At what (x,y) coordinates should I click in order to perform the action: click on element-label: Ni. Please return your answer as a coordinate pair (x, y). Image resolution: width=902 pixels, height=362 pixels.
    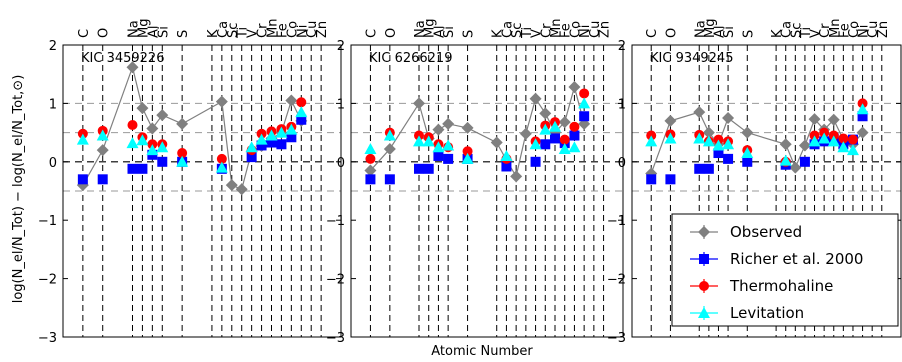
    Looking at the image, I should click on (585, 31).